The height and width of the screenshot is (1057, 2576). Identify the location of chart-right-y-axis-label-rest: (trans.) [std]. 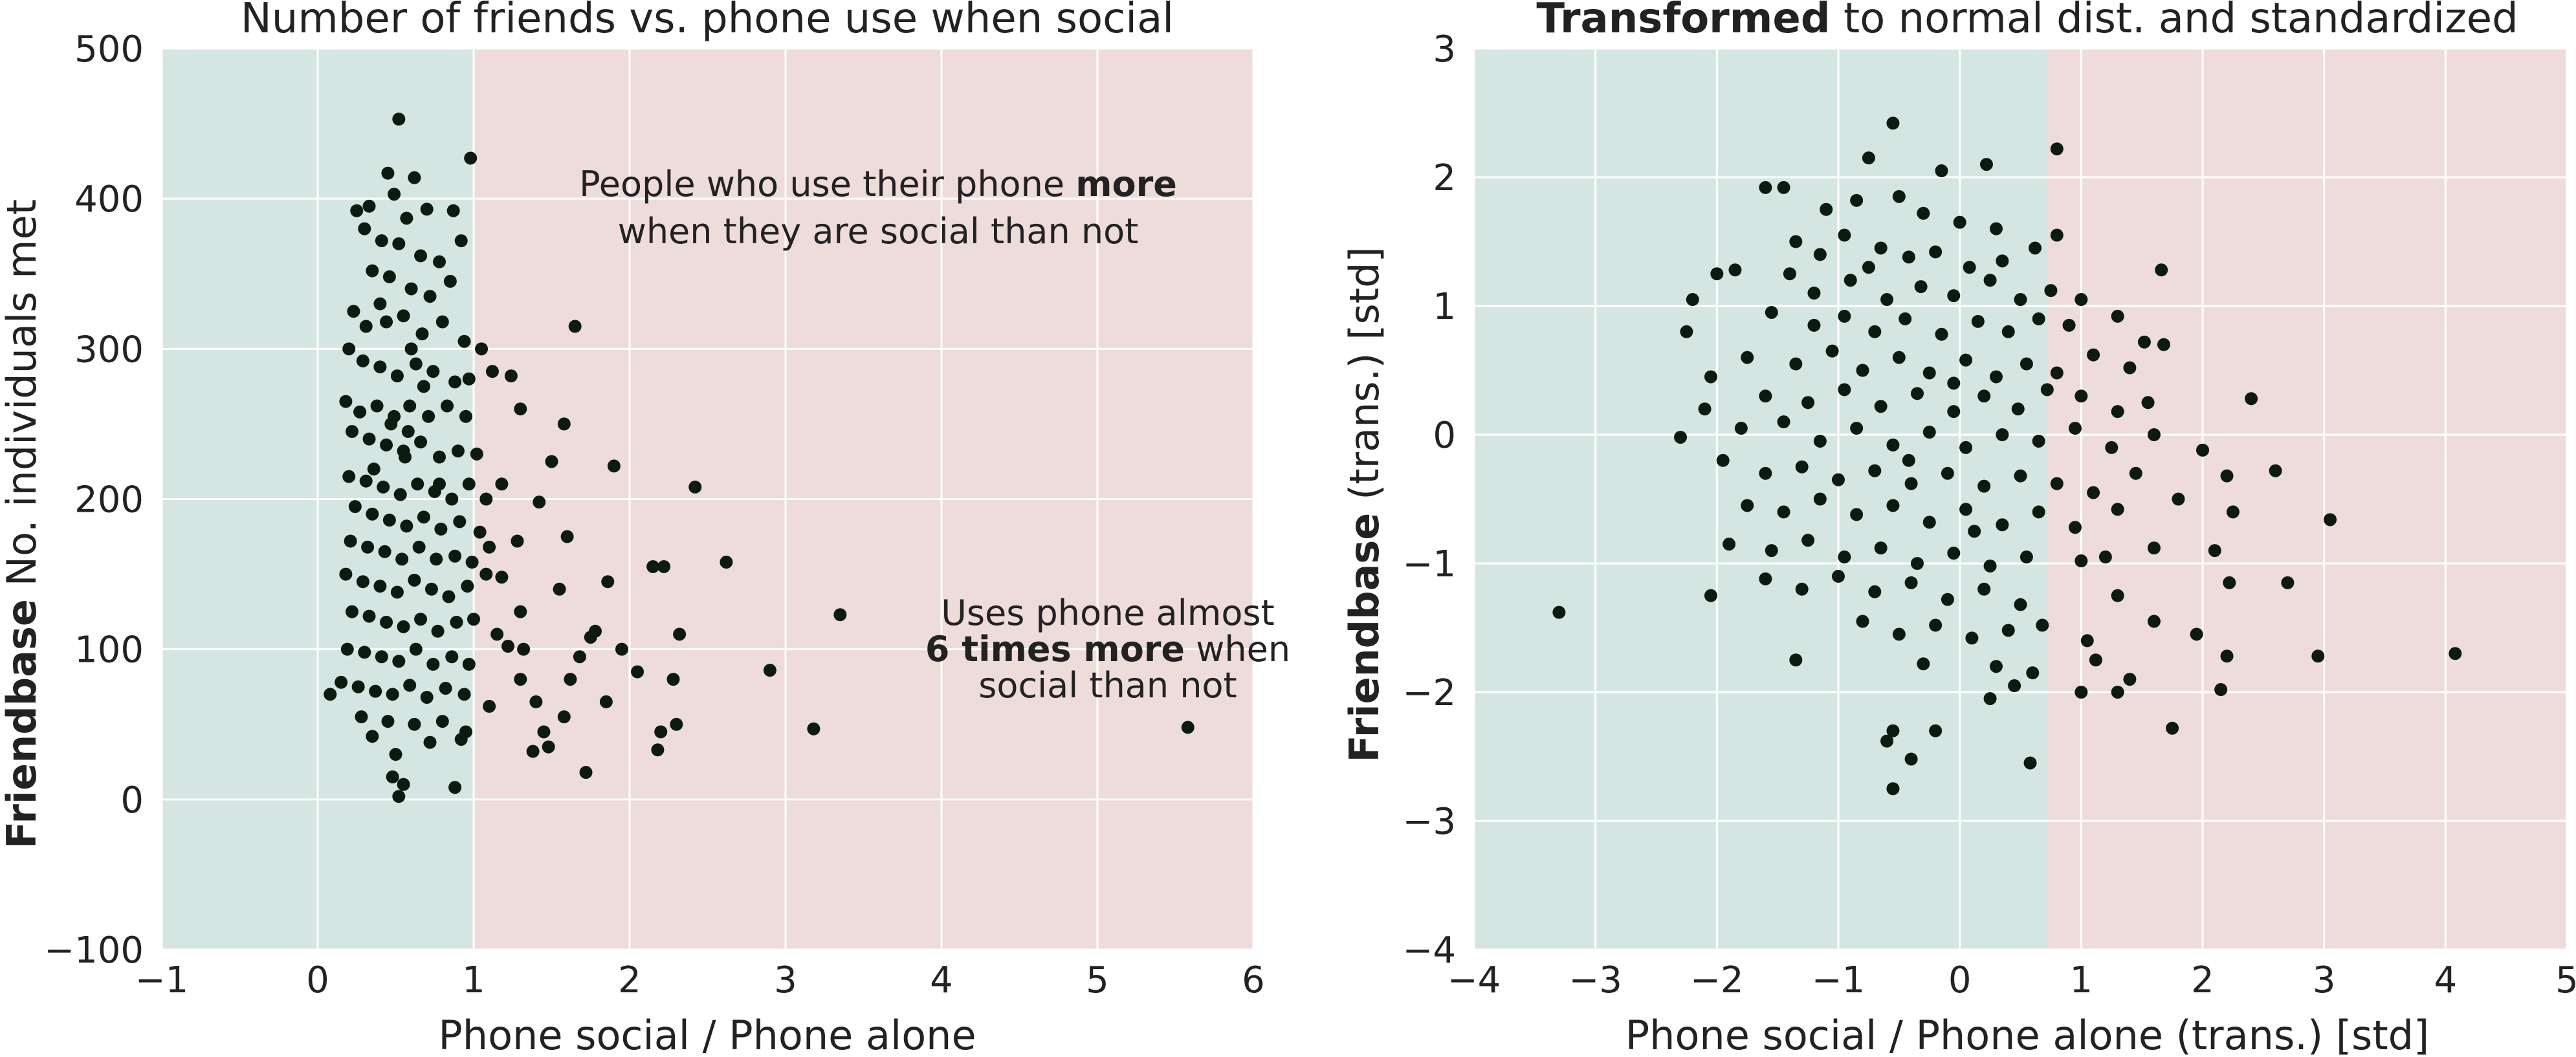
(1365, 379).